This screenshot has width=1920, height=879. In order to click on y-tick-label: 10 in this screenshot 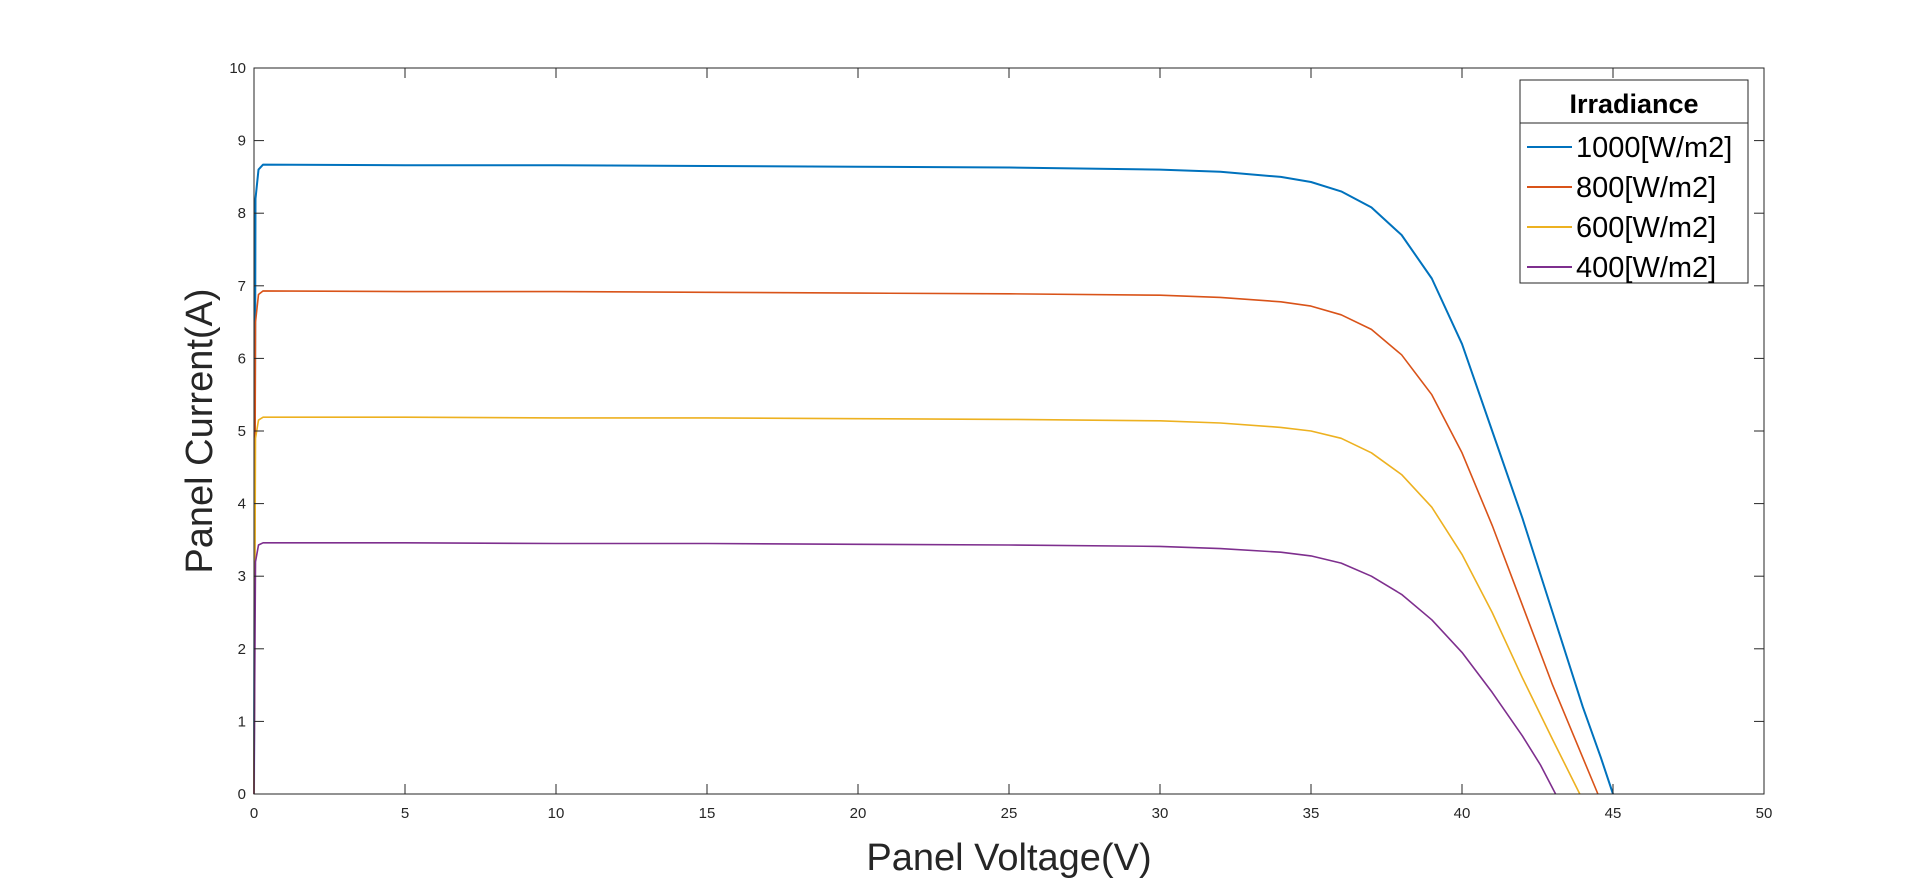, I will do `click(237, 68)`.